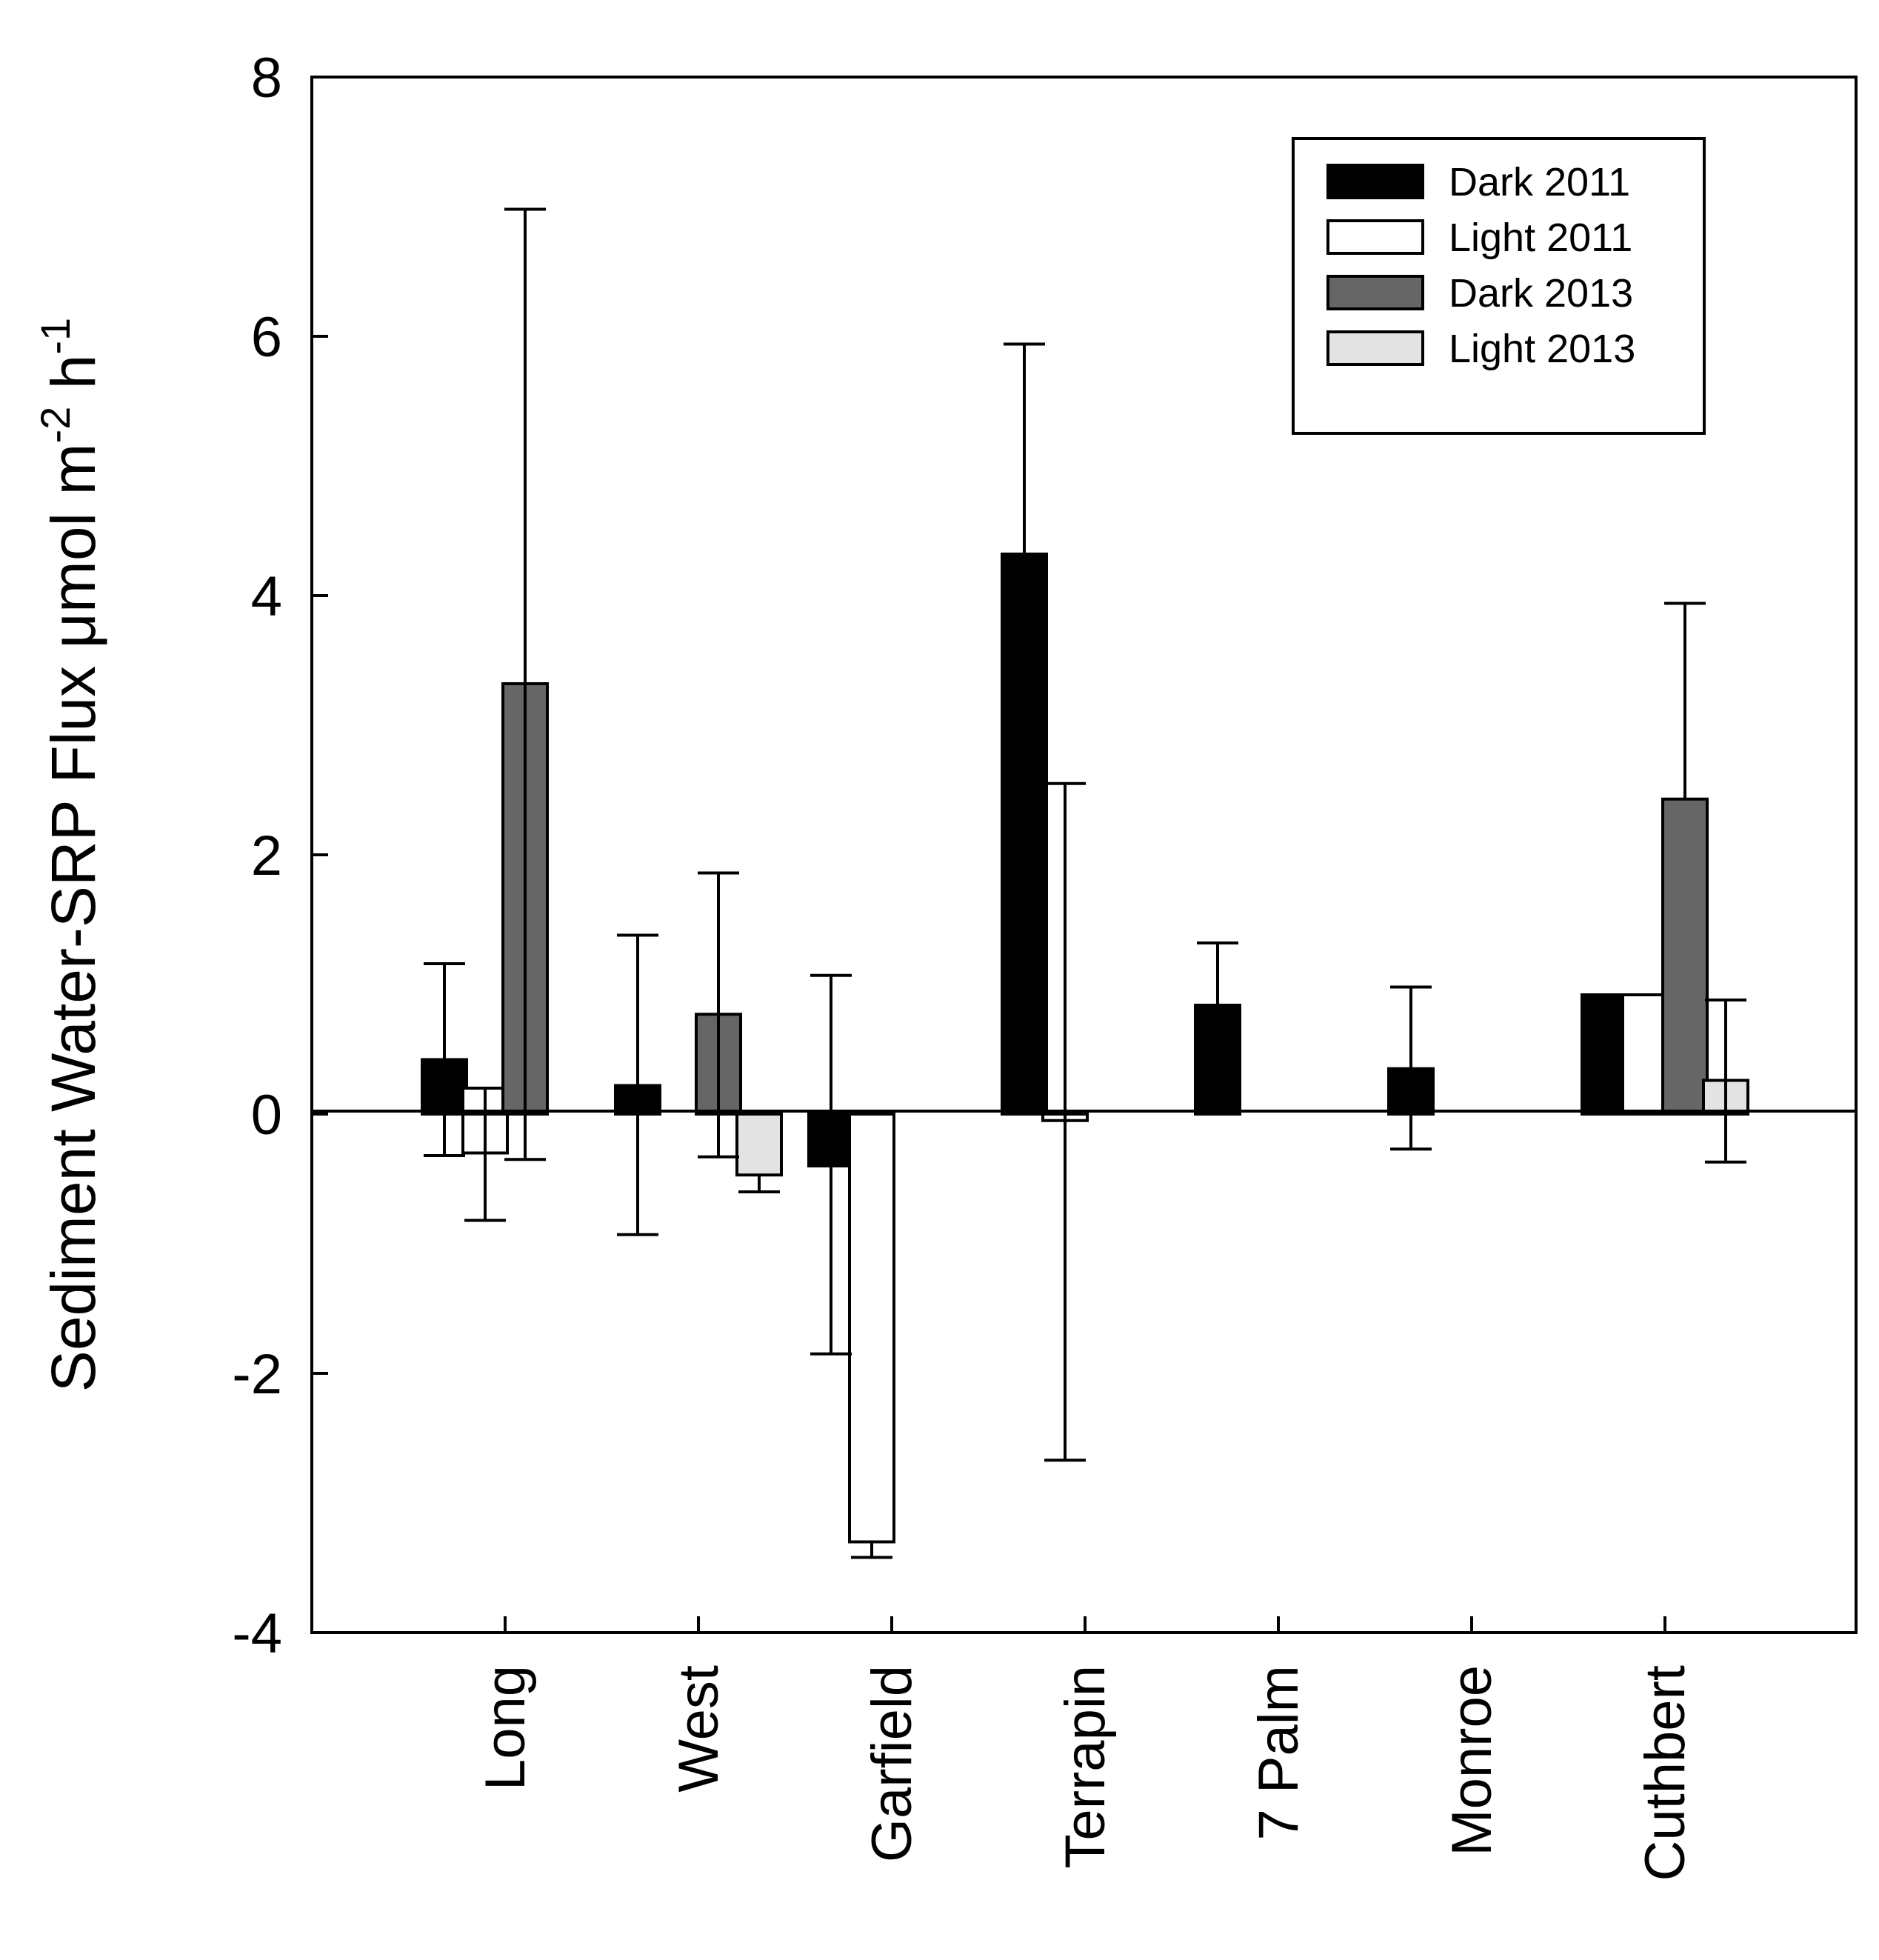 The image size is (1879, 1960). What do you see at coordinates (1540, 238) in the screenshot?
I see `legend-label: Light 2011` at bounding box center [1540, 238].